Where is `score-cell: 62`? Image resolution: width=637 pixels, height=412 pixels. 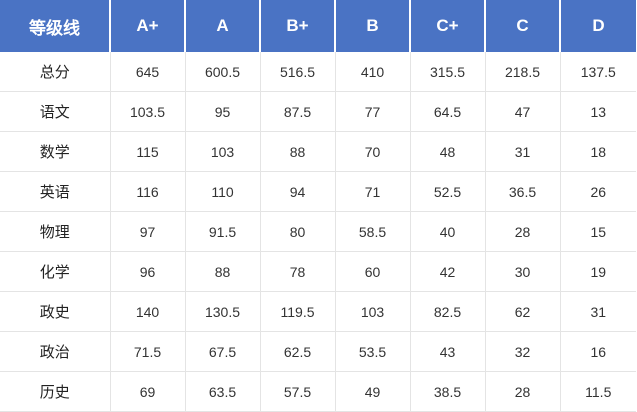 score-cell: 62 is located at coordinates (523, 311).